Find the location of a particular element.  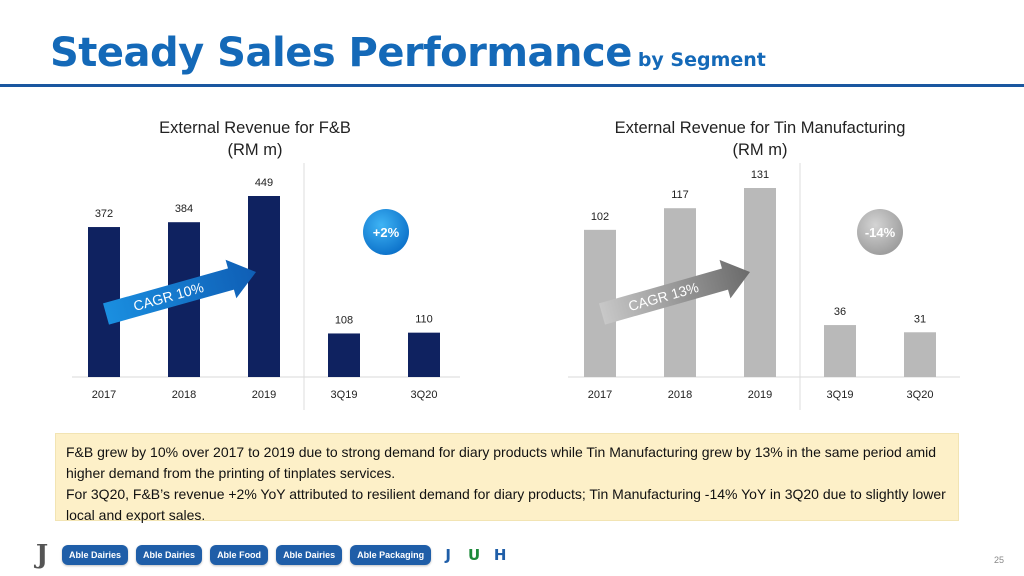

fnb-tick-label-2017: 2017 is located at coordinates (104, 395).